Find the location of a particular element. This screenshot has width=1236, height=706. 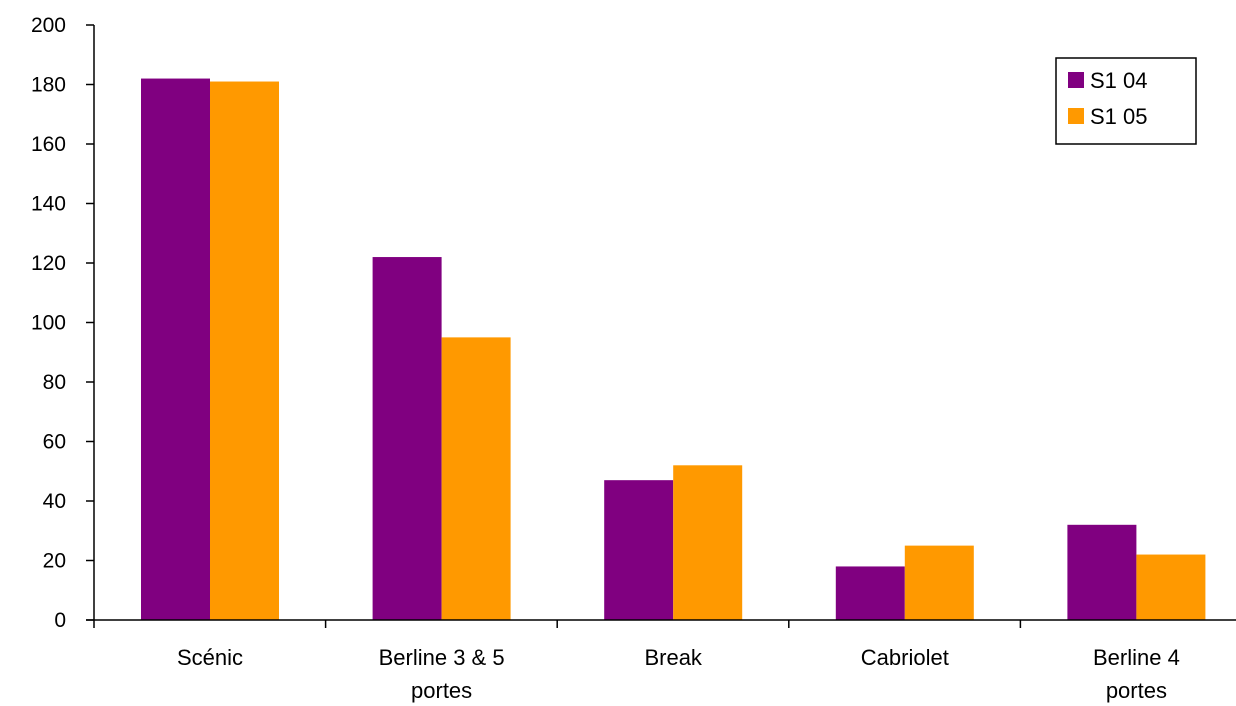

x-category-label: Scénic is located at coordinates (210, 657).